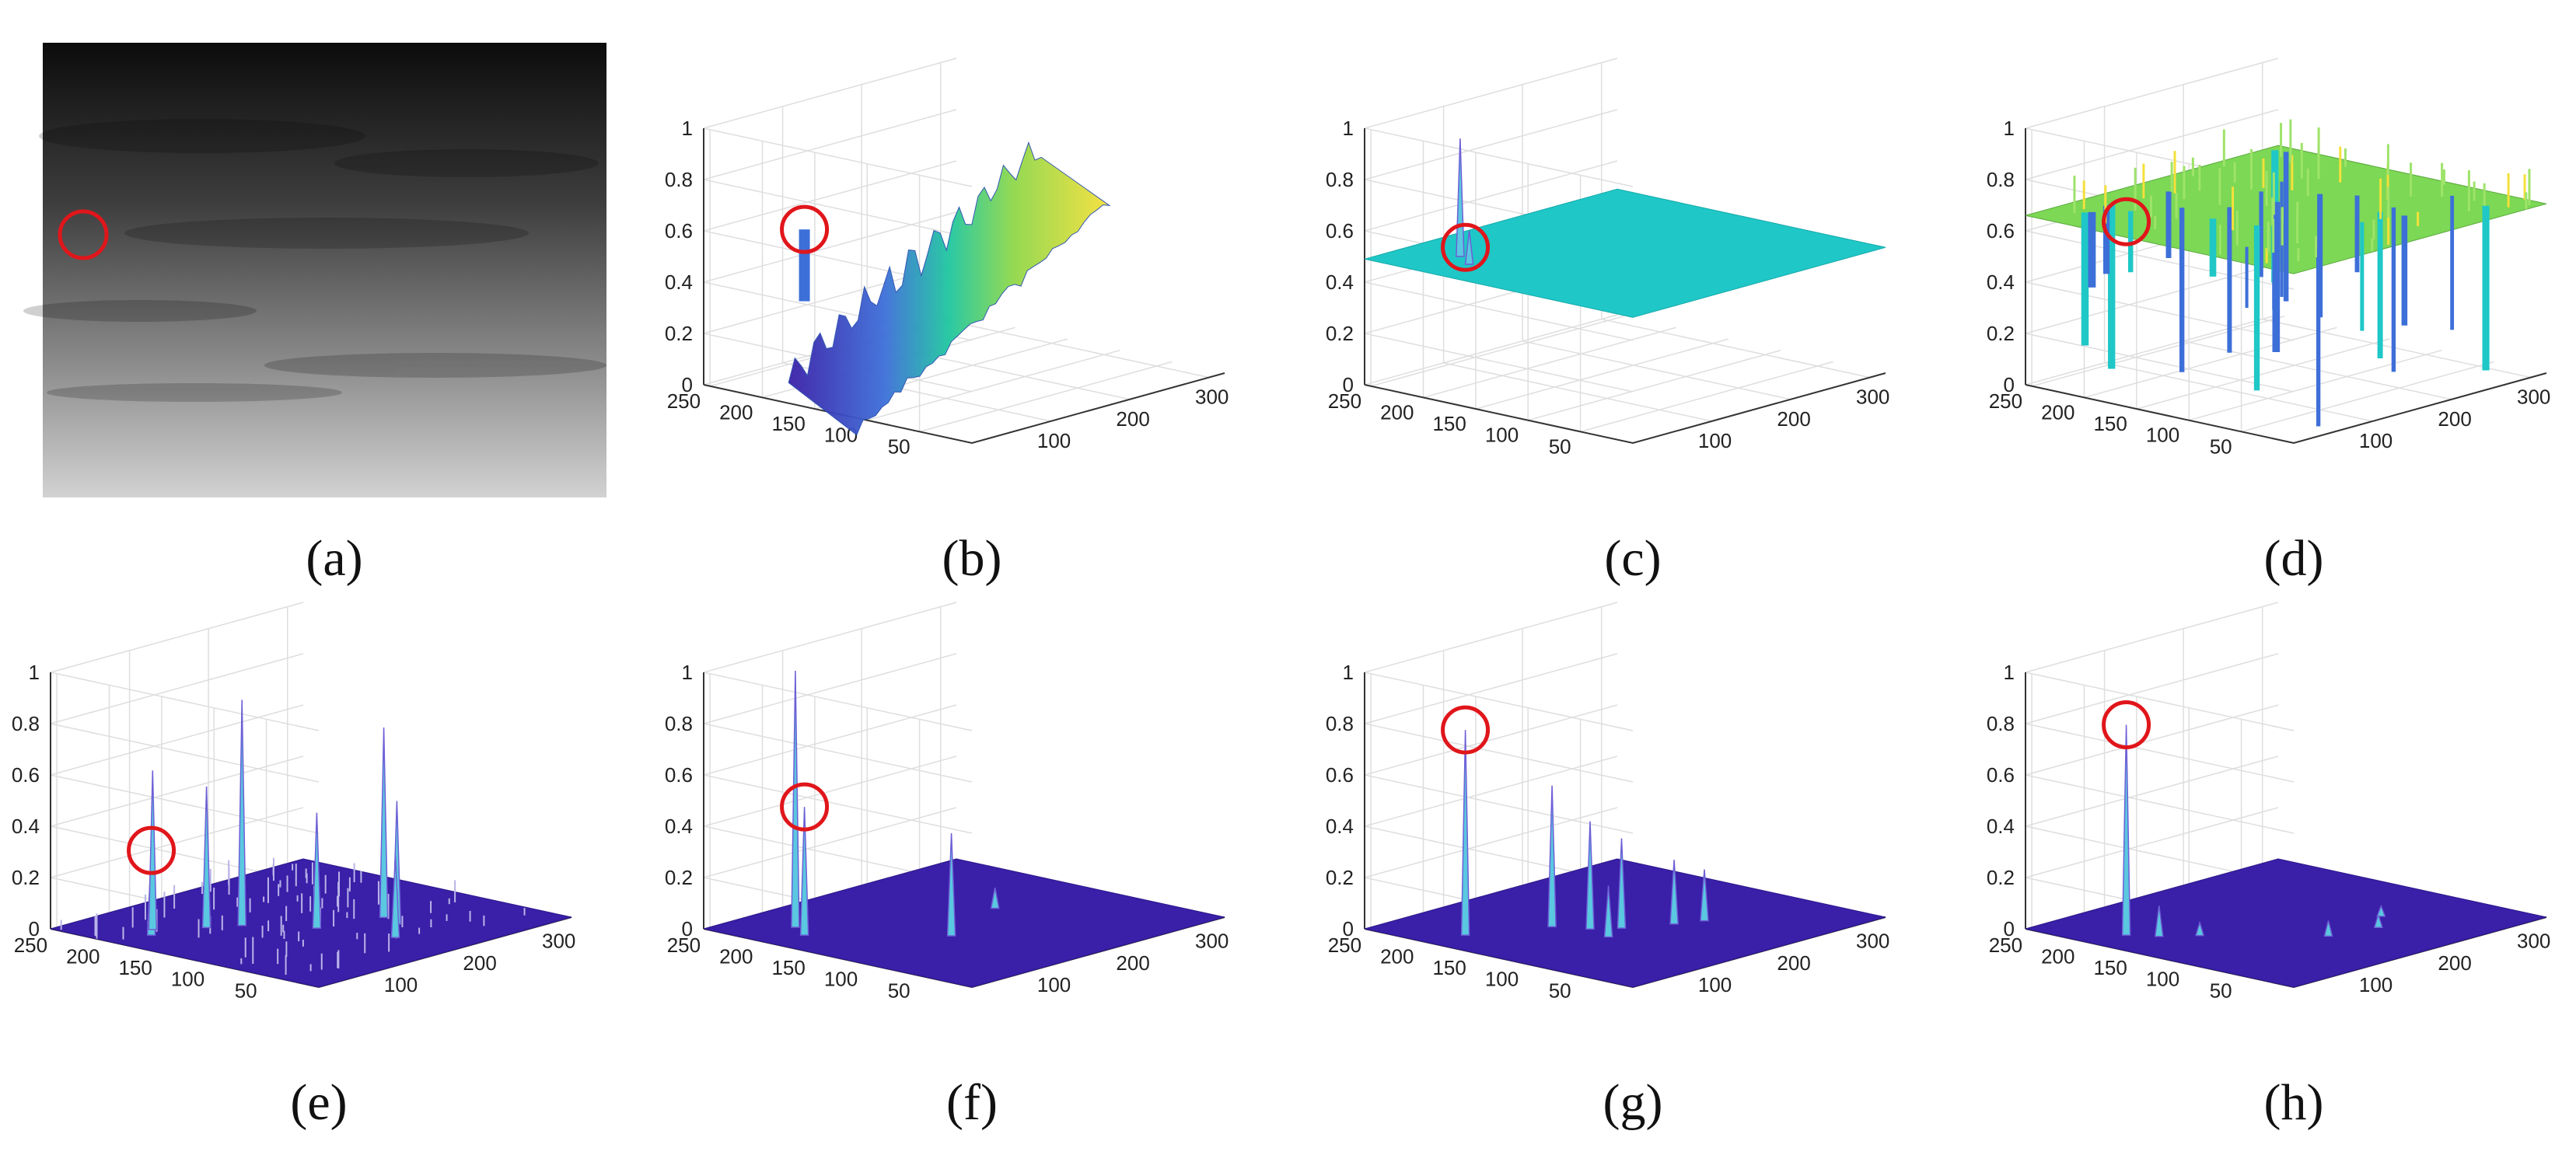 This screenshot has height=1176, width=2576. I want to click on caption-d: (d), so click(2294, 558).